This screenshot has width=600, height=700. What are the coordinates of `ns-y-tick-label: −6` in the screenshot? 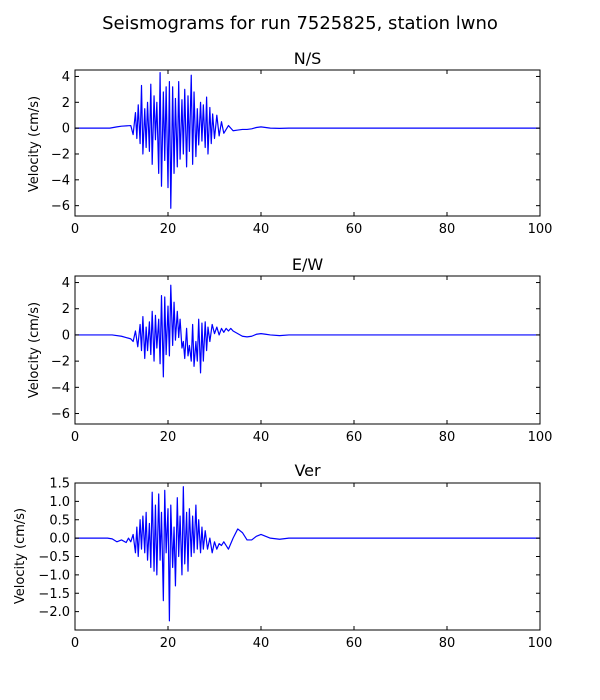 It's located at (60, 206).